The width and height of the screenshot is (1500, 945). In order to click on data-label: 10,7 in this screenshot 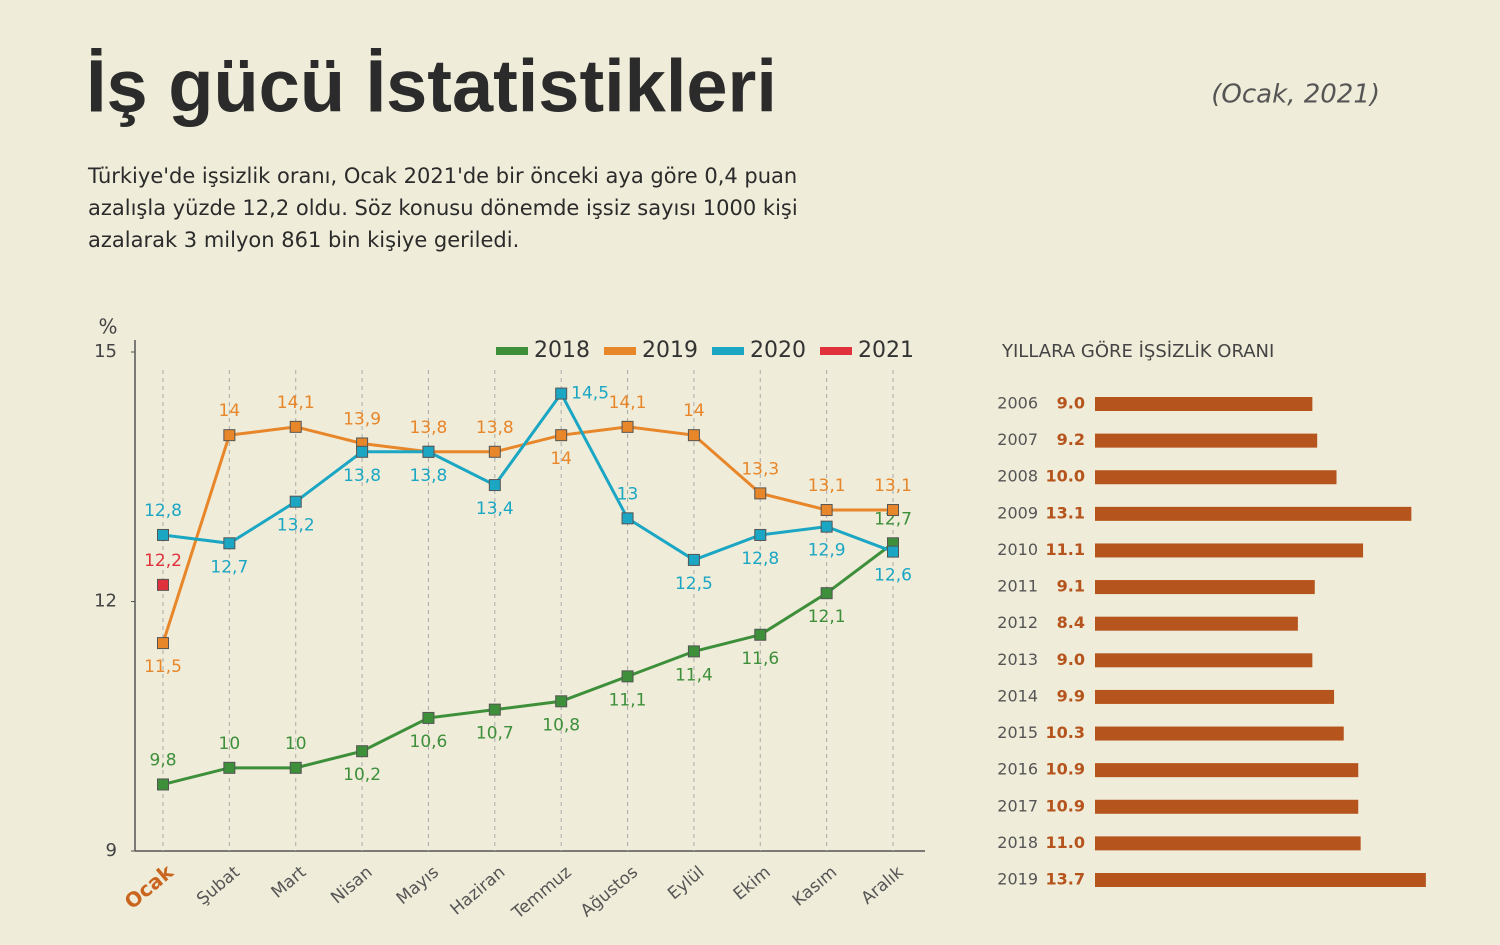, I will do `click(495, 734)`.